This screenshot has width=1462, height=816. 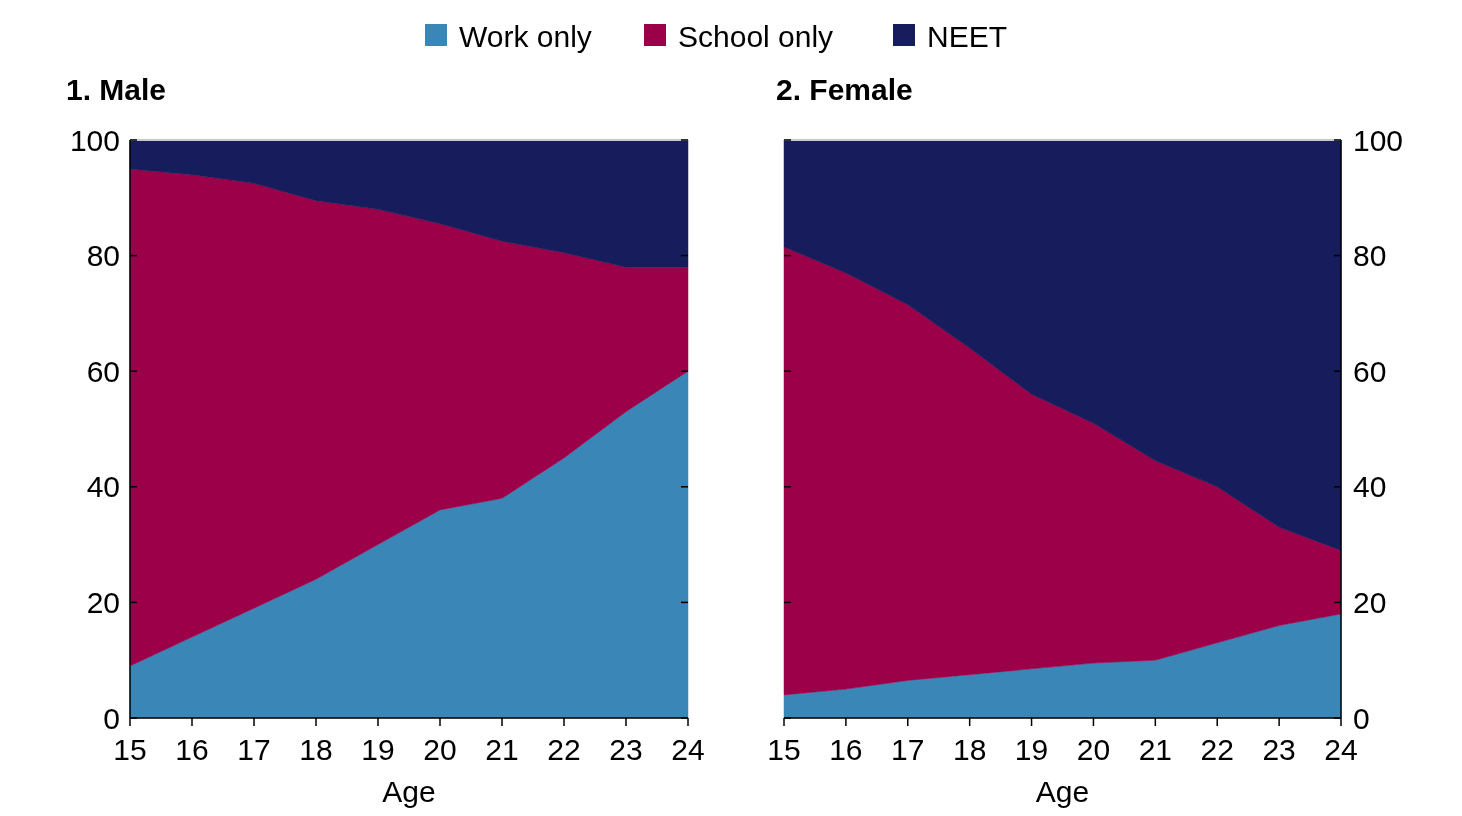 I want to click on chart-title: 2. Female, so click(x=844, y=89).